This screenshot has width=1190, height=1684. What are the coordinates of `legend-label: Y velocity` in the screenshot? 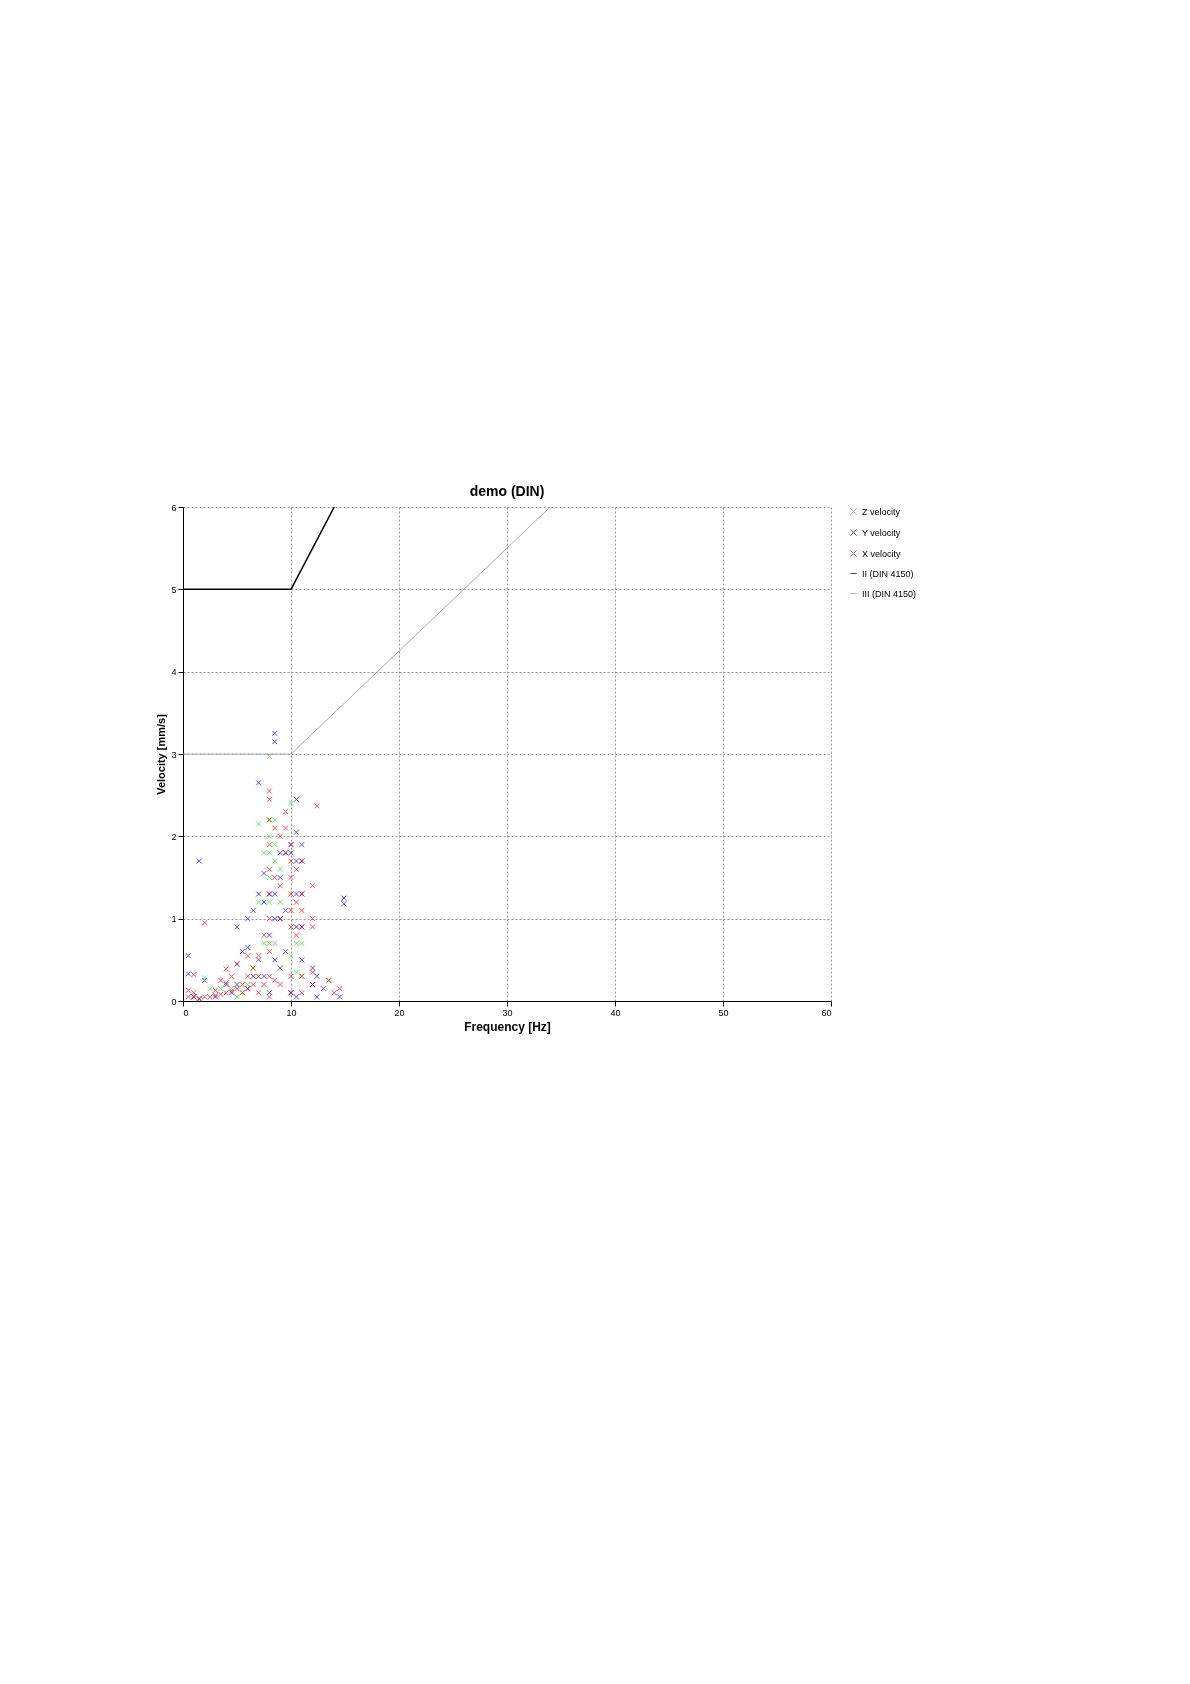 It's located at (881, 532).